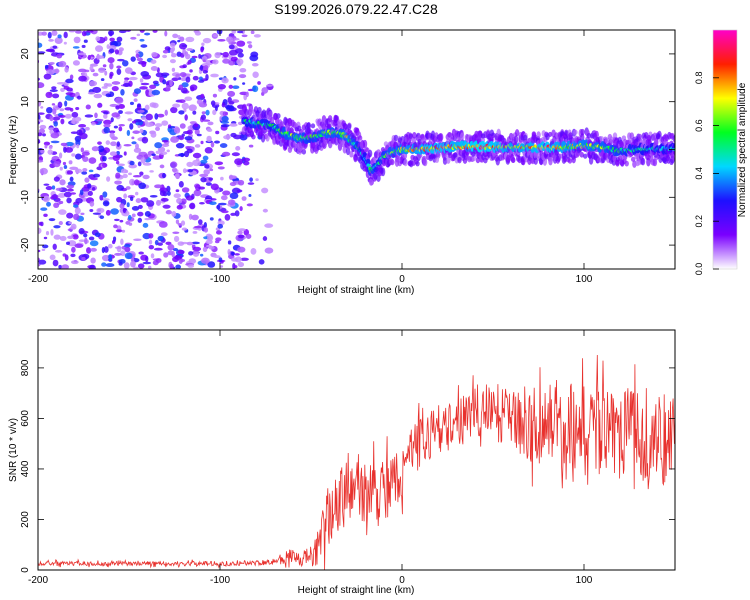  What do you see at coordinates (38, 580) in the screenshot?
I see `snr-x-tick-label: -200` at bounding box center [38, 580].